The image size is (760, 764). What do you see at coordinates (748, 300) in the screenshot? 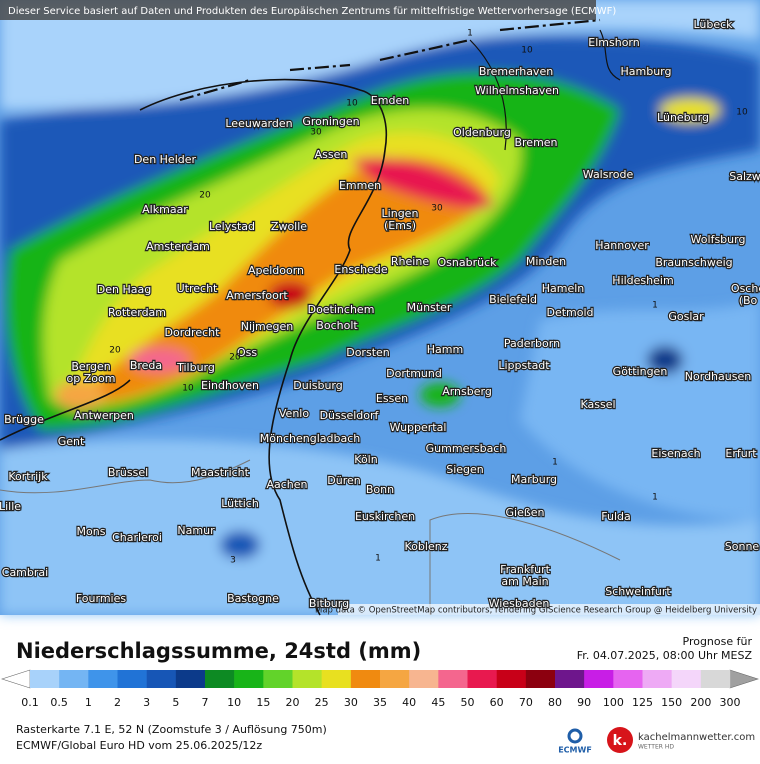
I see `city-label: (Bo` at bounding box center [748, 300].